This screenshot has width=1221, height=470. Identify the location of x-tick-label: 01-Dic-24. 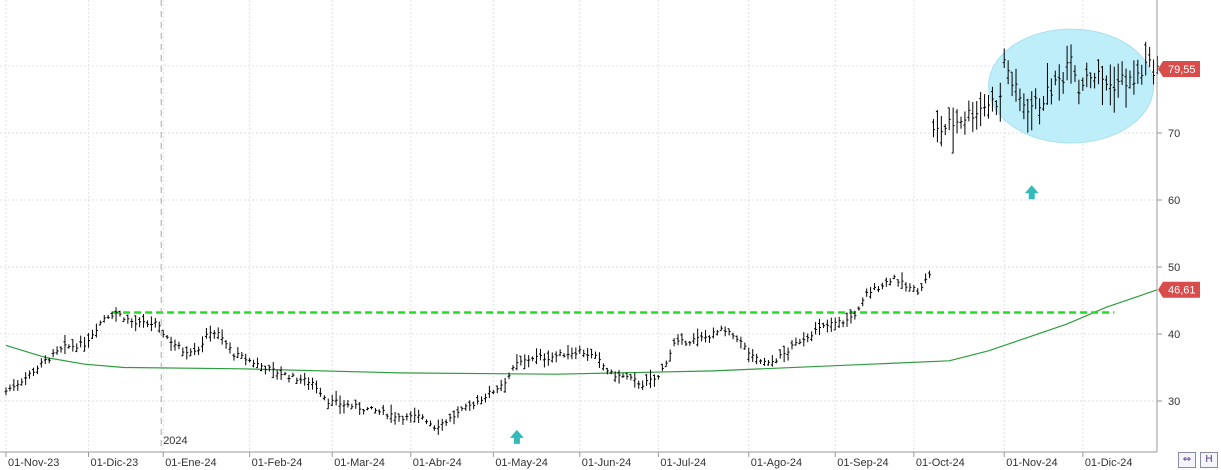
(1109, 463).